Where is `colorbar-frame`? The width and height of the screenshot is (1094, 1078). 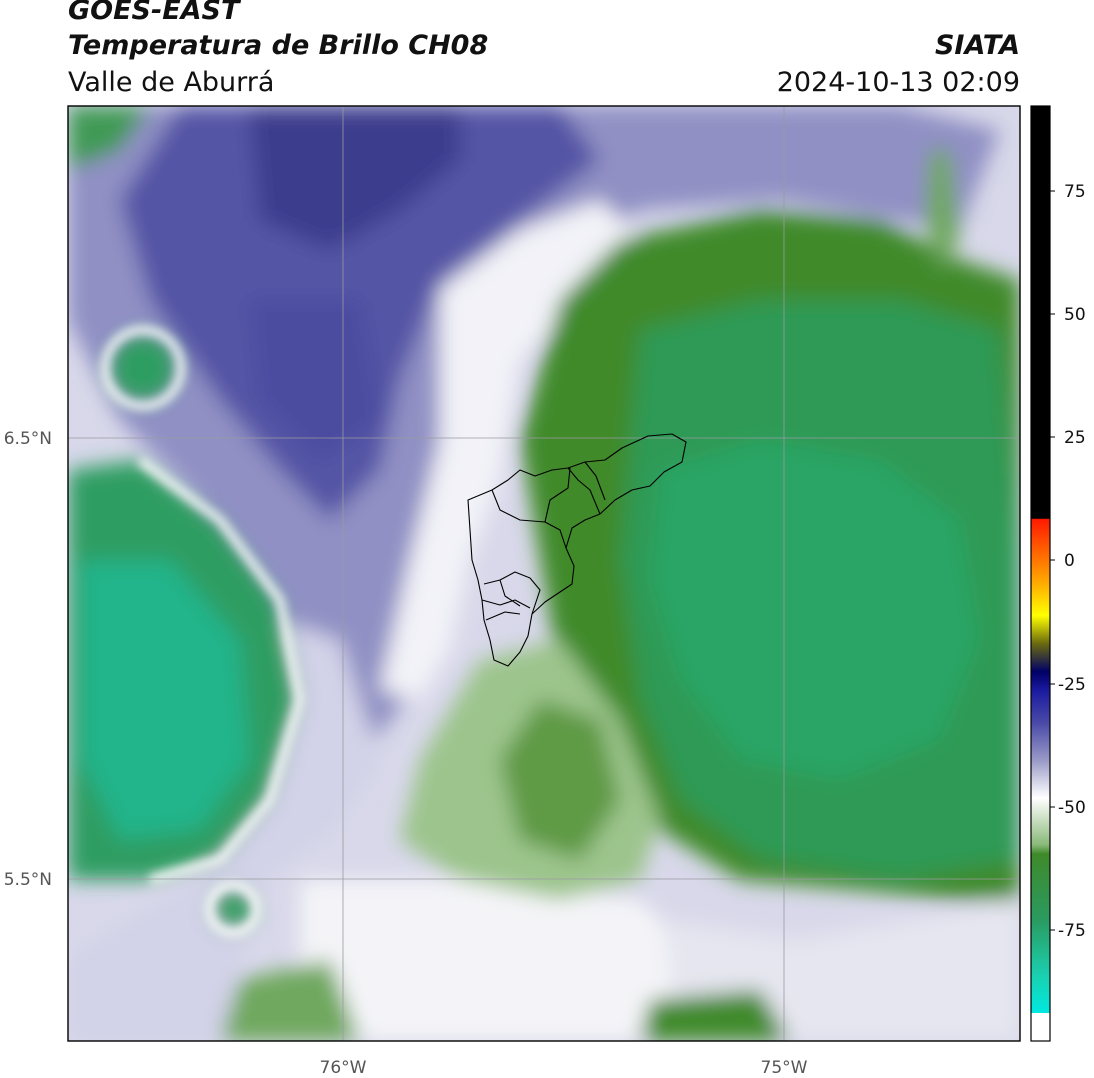
colorbar-frame is located at coordinates (1040, 573).